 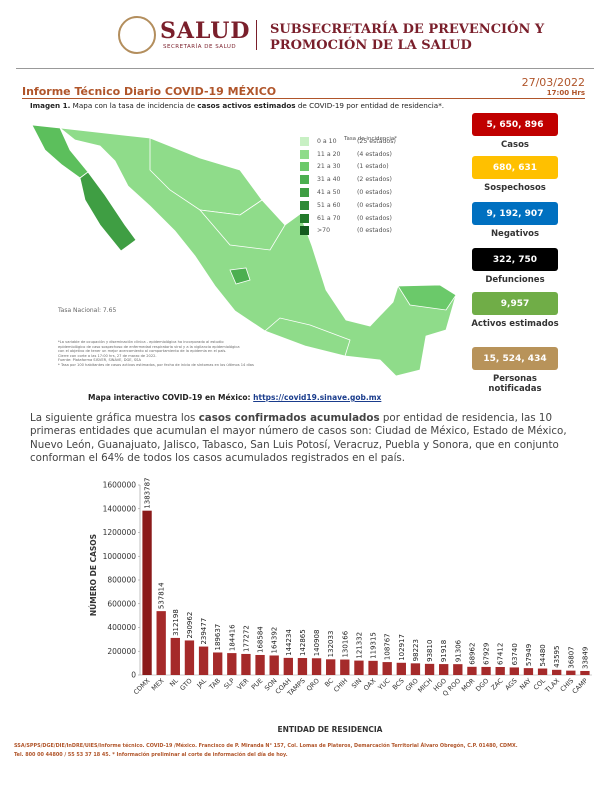 What do you see at coordinates (329, 180) in the screenshot?
I see `legend-range: 31 a 40` at bounding box center [329, 180].